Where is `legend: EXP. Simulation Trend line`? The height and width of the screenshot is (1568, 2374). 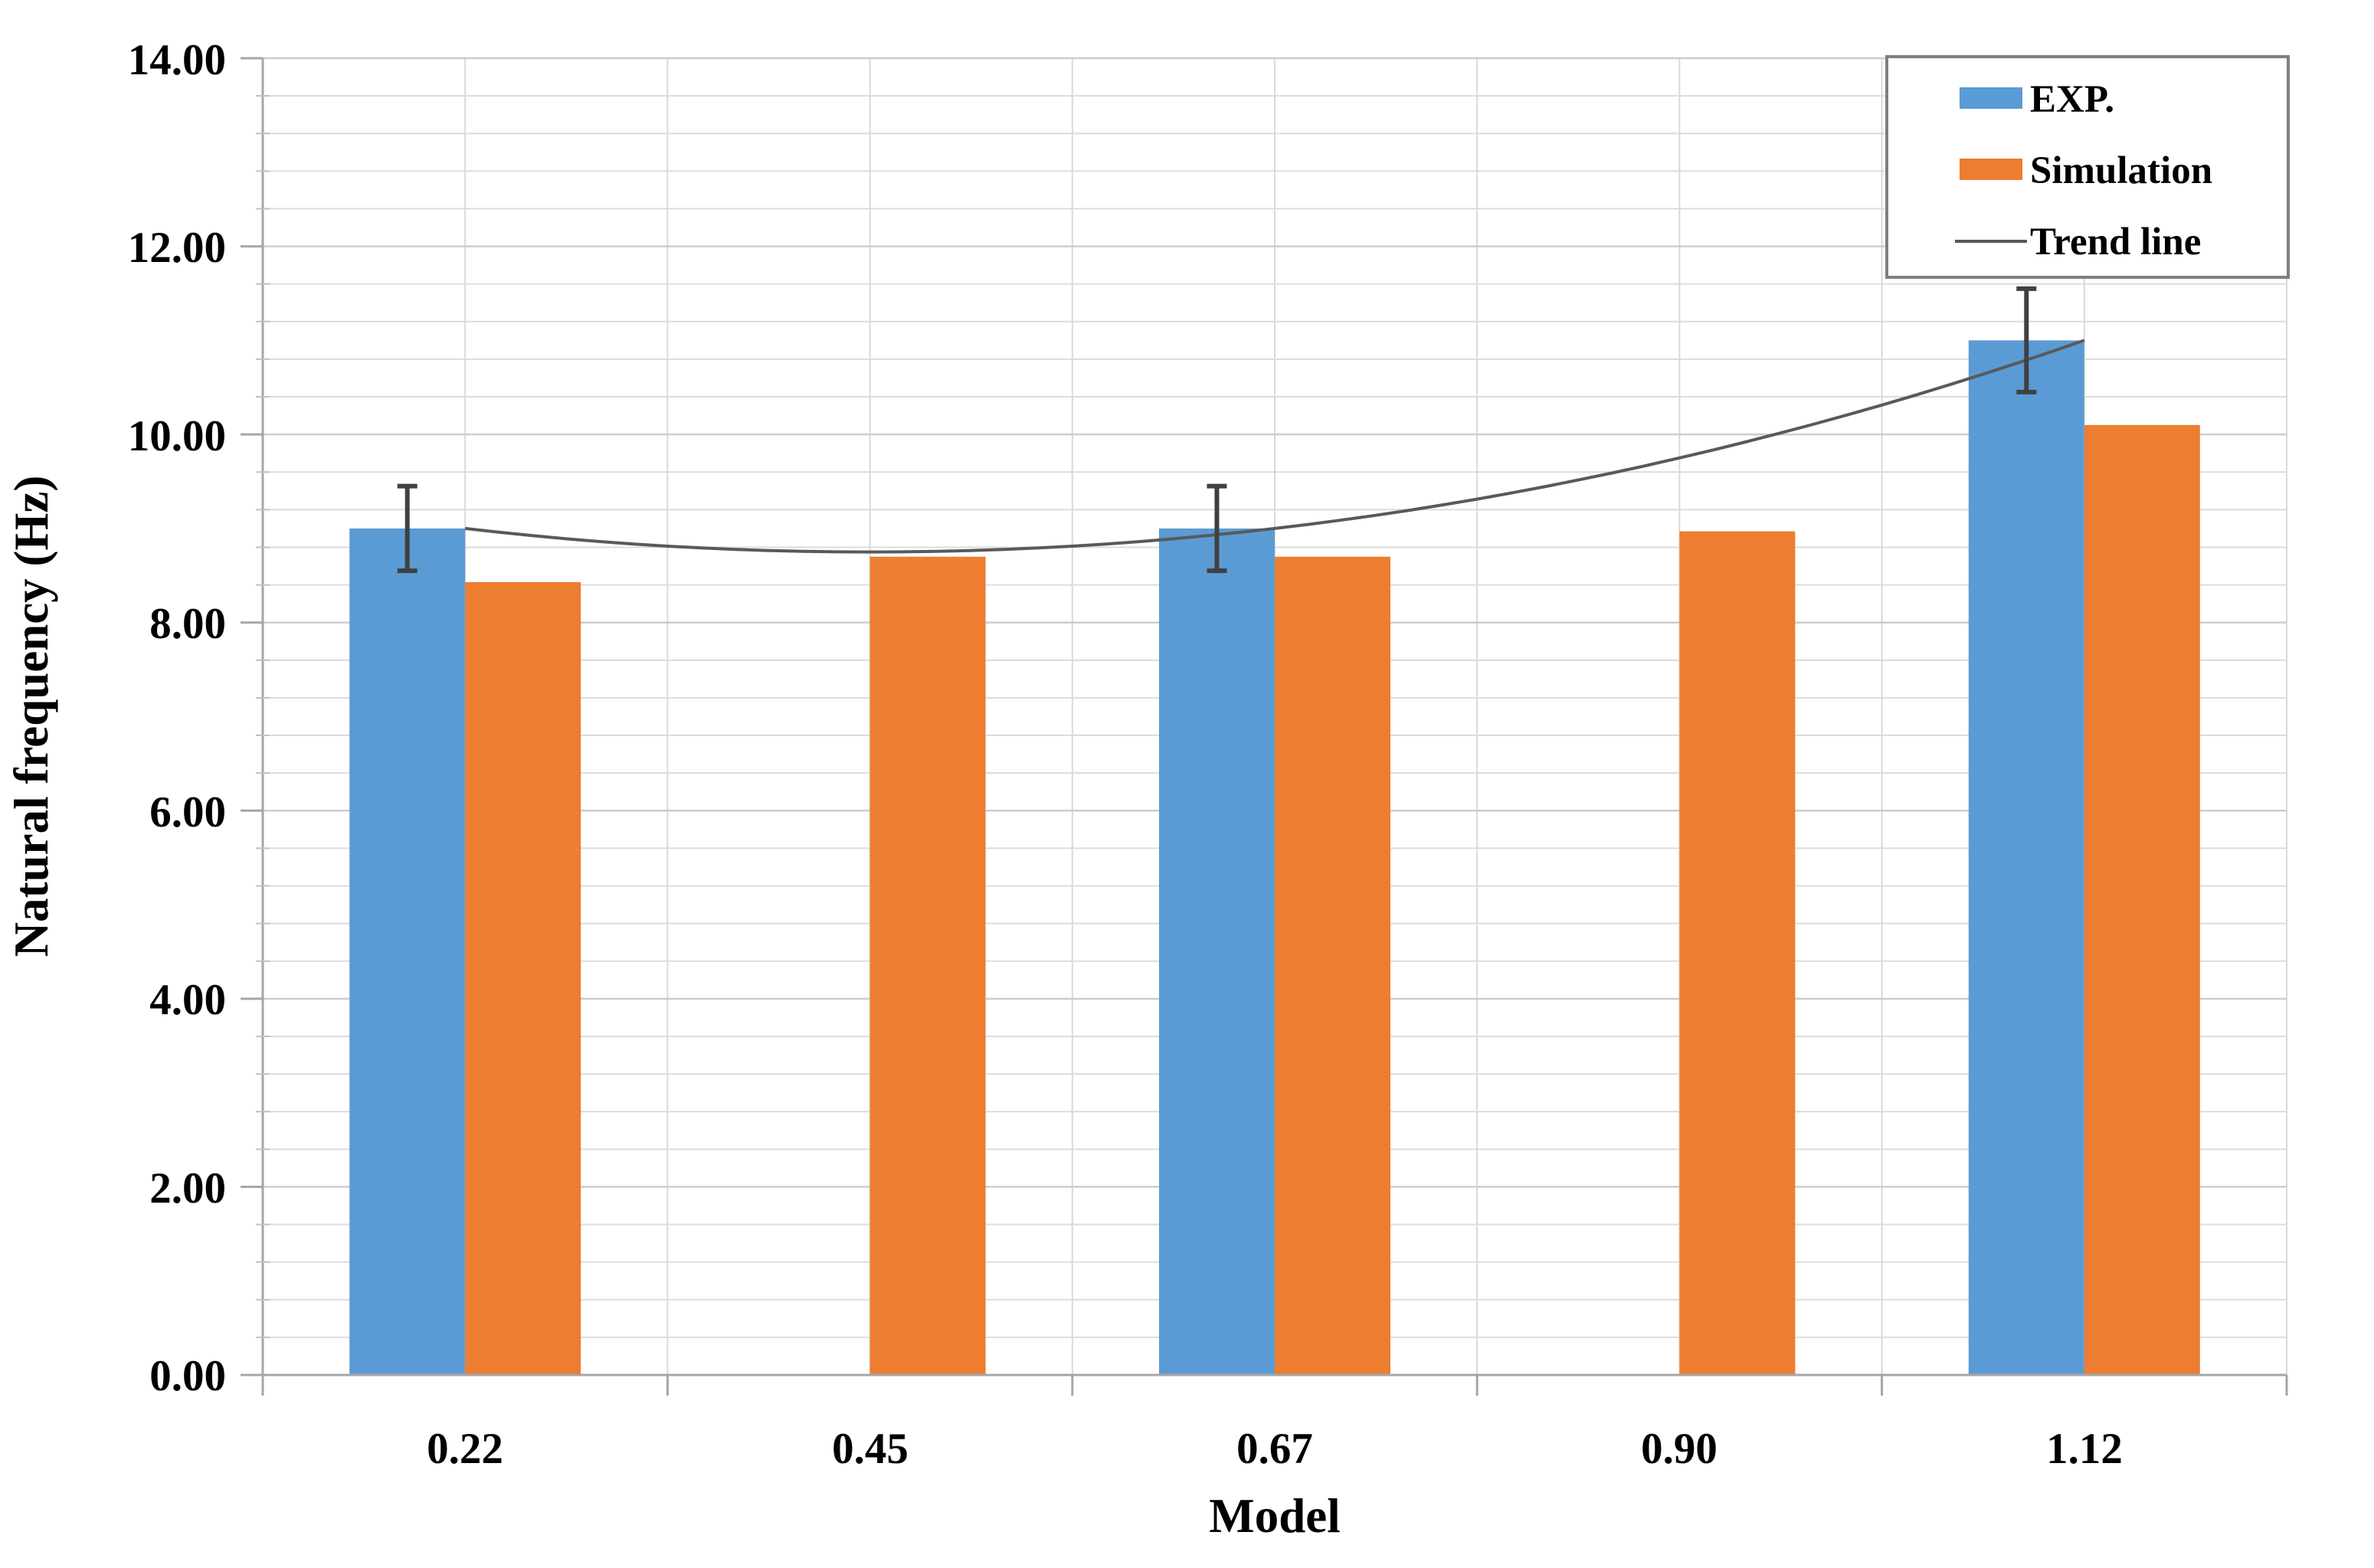
legend: EXP. Simulation Trend line is located at coordinates (2087, 167).